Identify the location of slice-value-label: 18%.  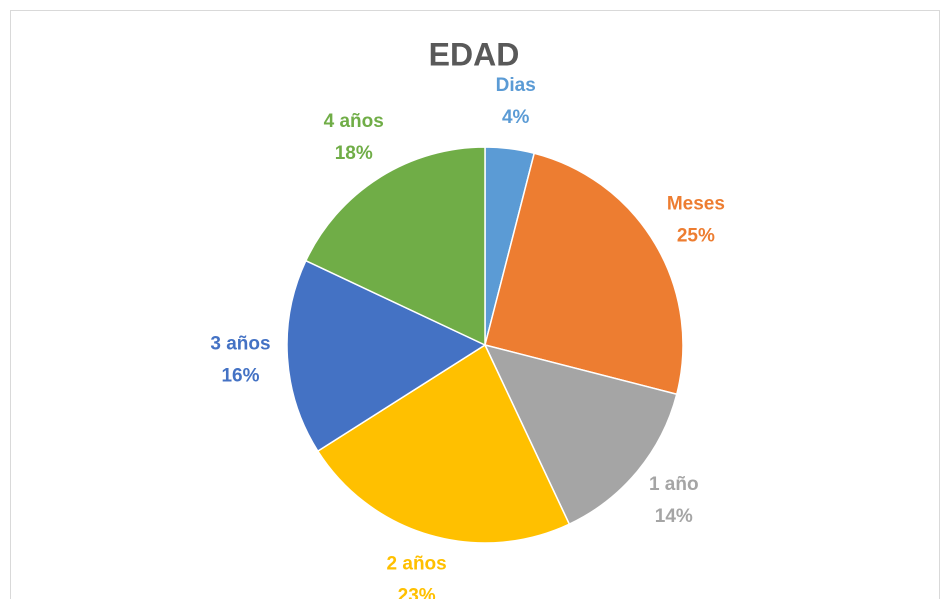
(354, 153).